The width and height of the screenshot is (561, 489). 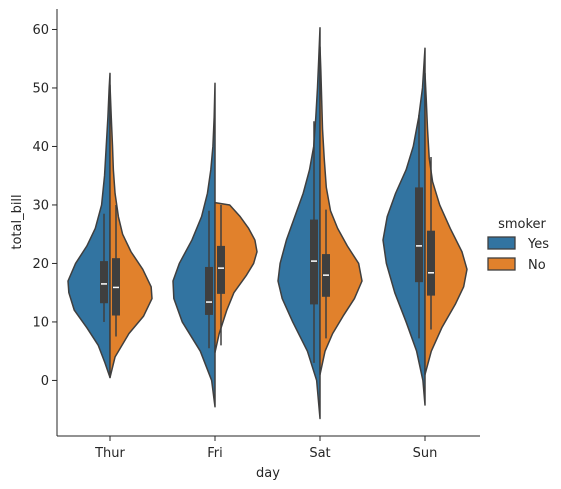 I want to click on violin-yes-thur, so click(x=89, y=225).